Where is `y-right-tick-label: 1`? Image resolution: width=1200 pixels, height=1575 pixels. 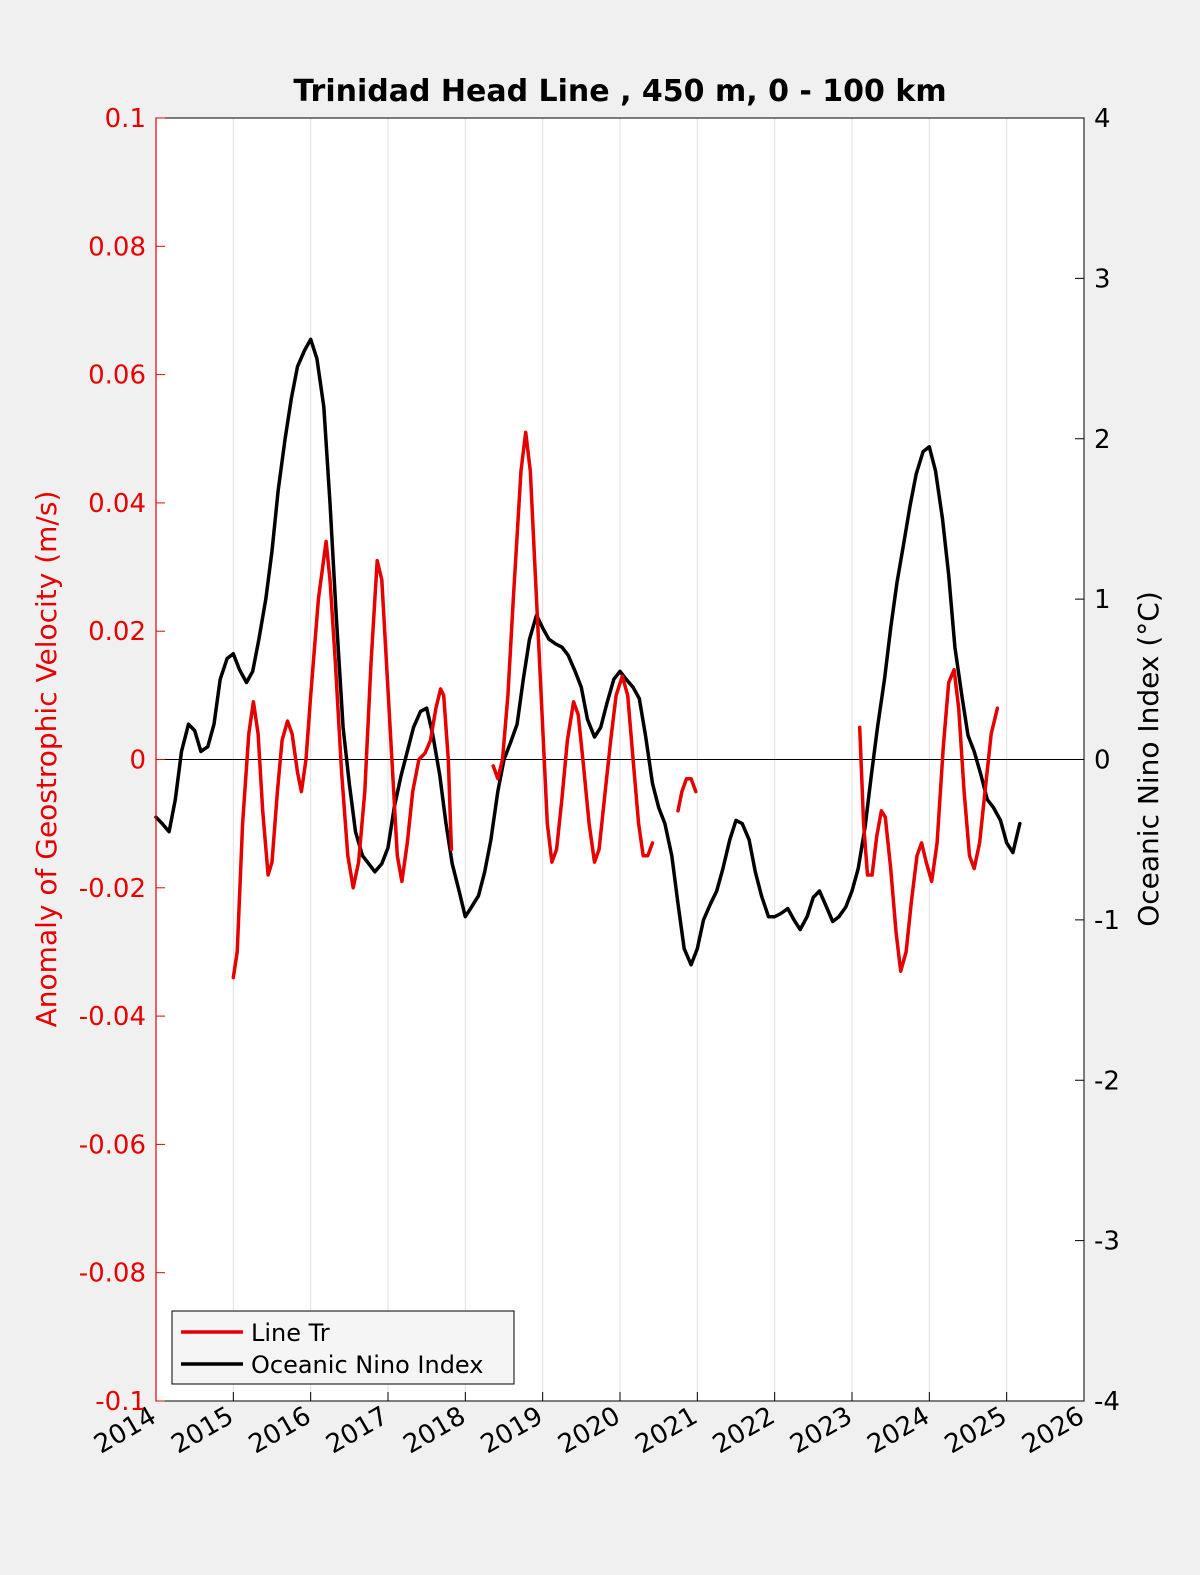
y-right-tick-label: 1 is located at coordinates (1102, 600).